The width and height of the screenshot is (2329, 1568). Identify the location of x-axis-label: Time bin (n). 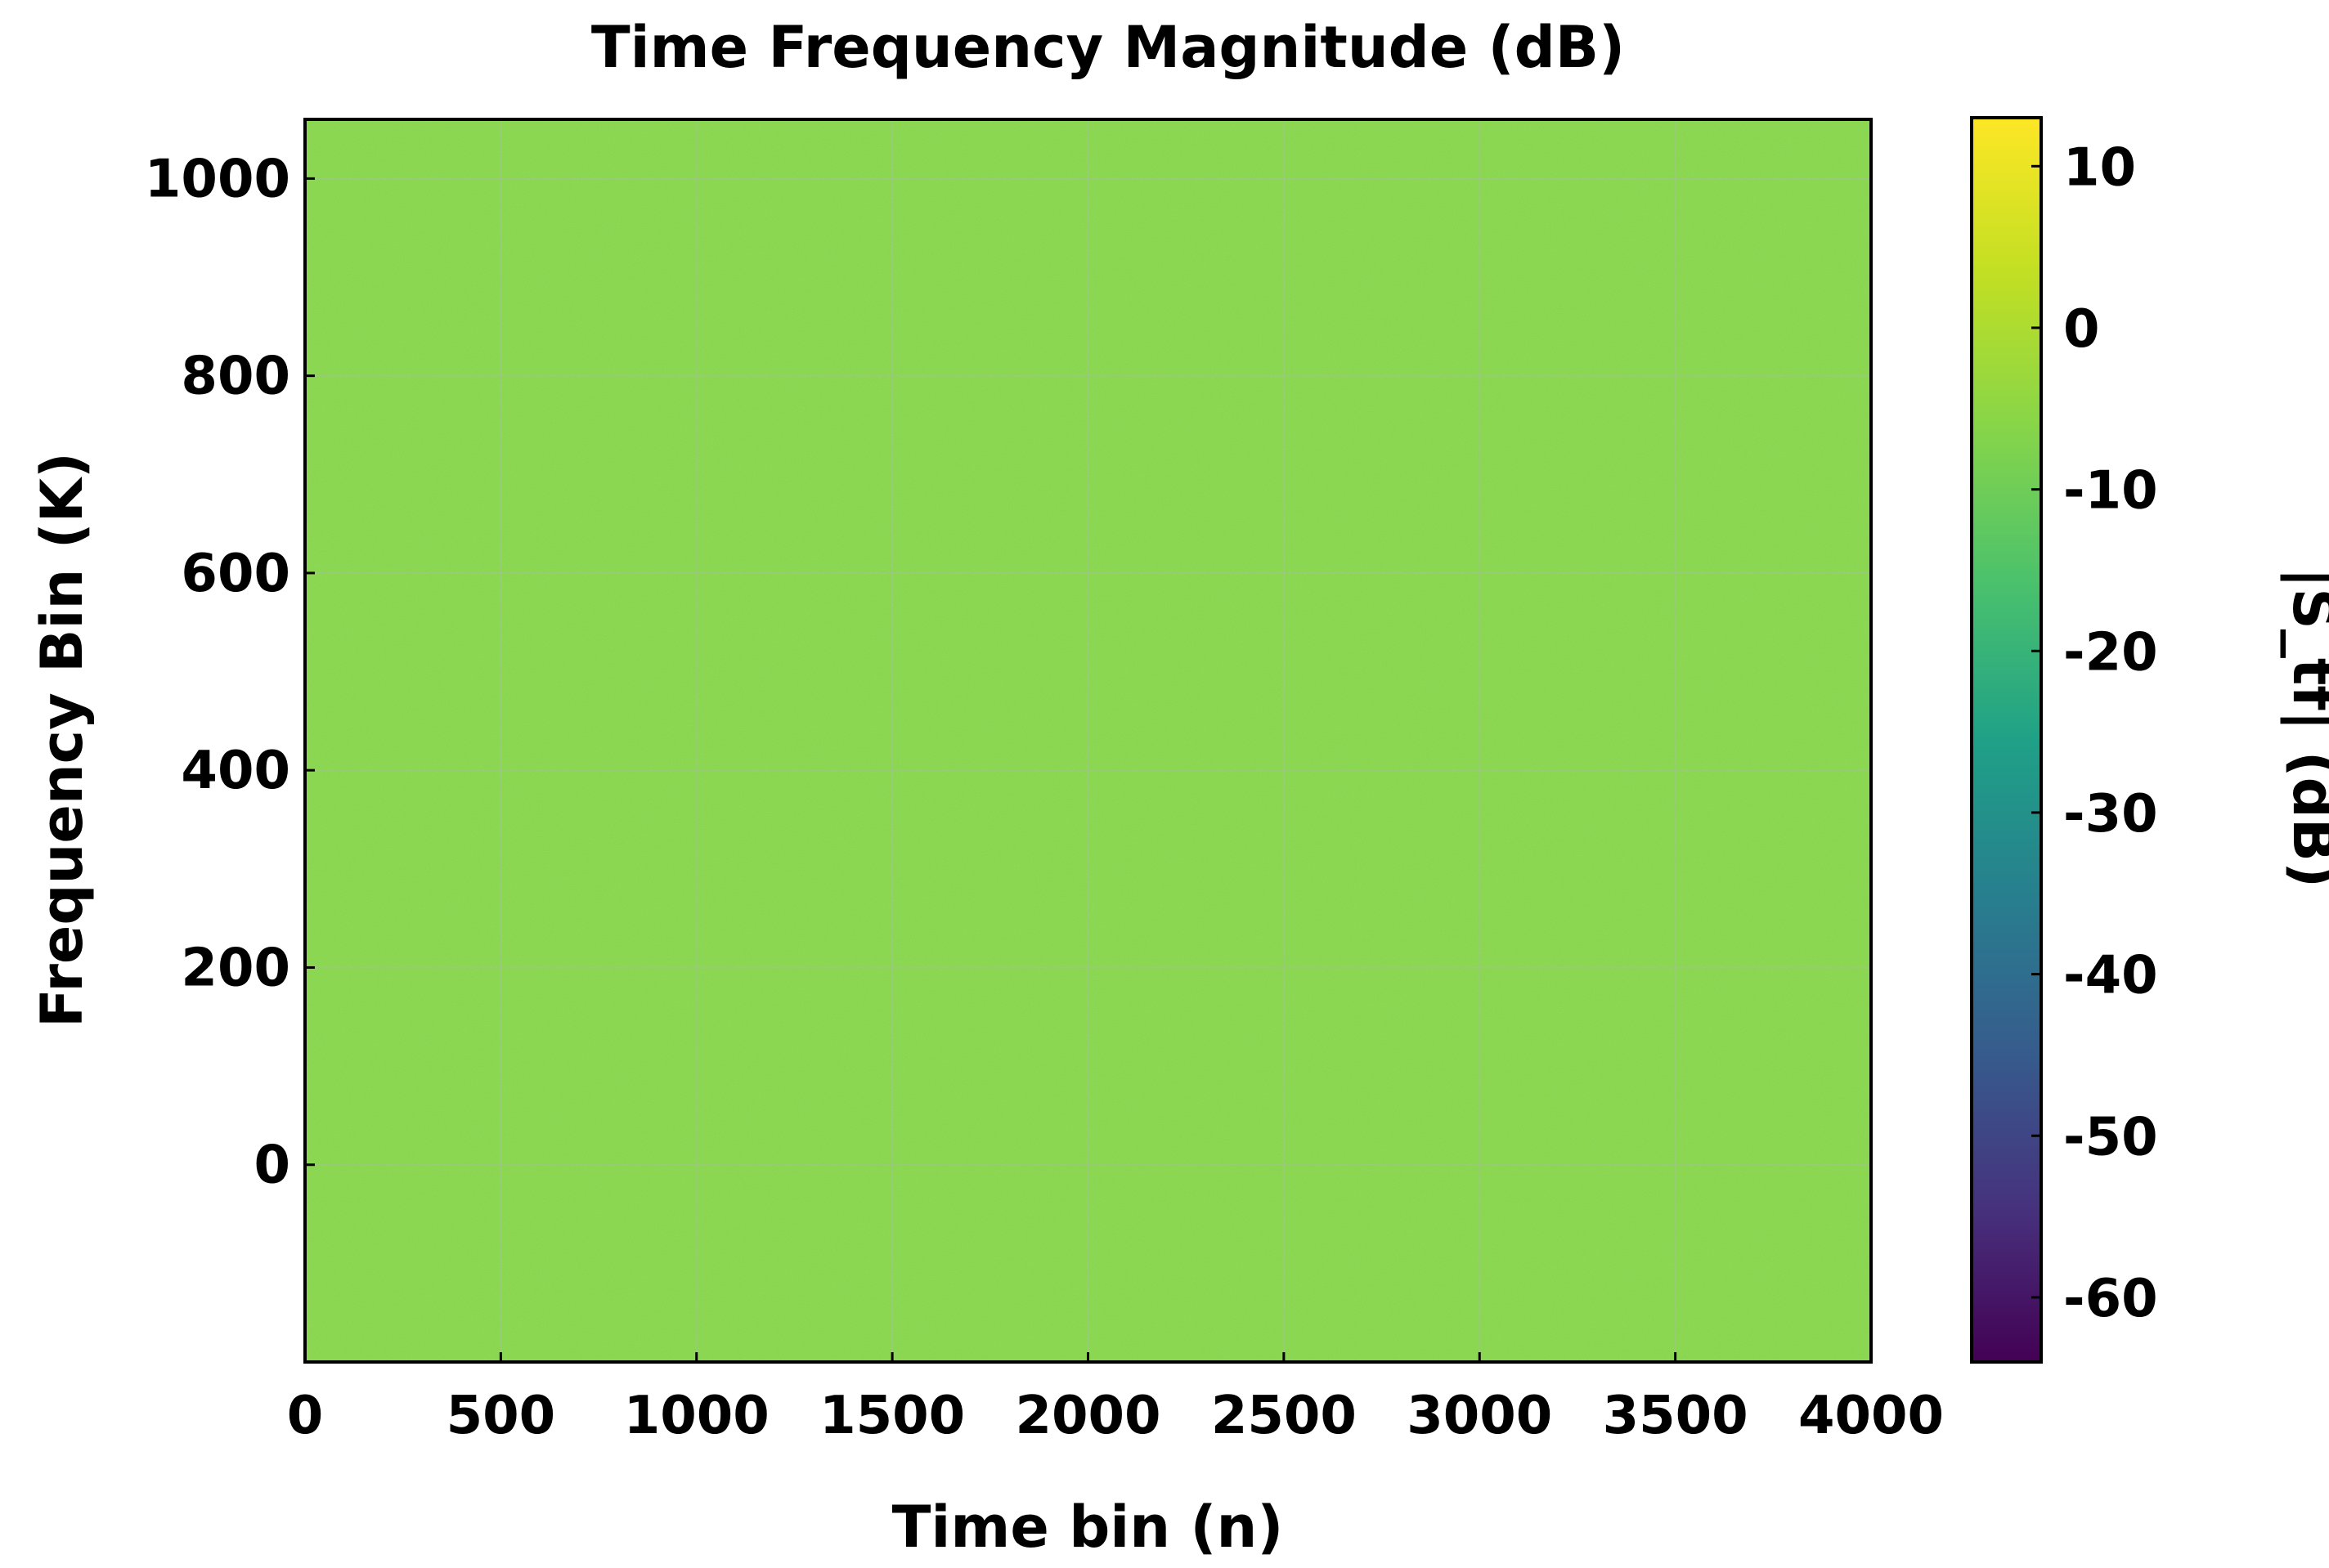
(1088, 1527).